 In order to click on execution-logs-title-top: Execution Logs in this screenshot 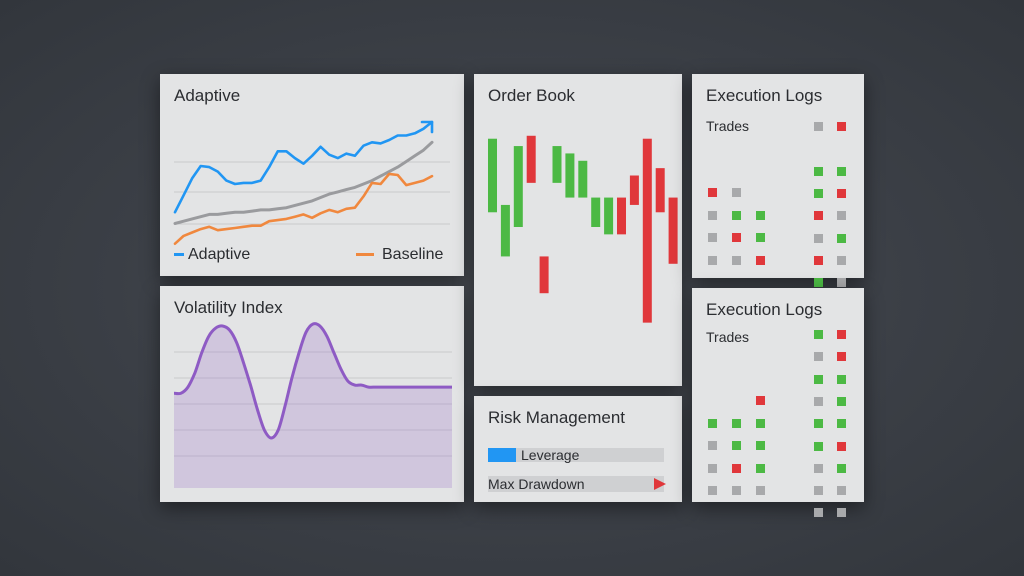, I will do `click(764, 95)`.